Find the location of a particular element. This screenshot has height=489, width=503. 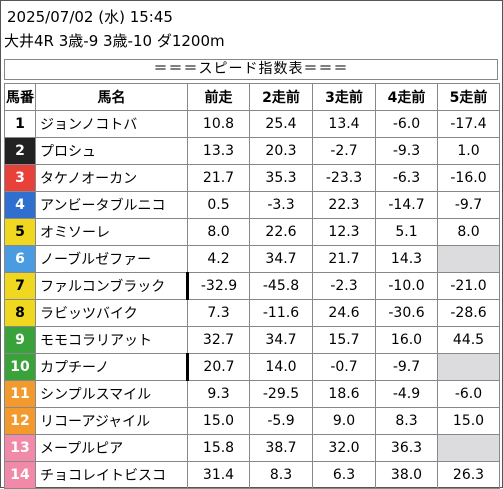

speed-index-value: 5.1 is located at coordinates (406, 232).